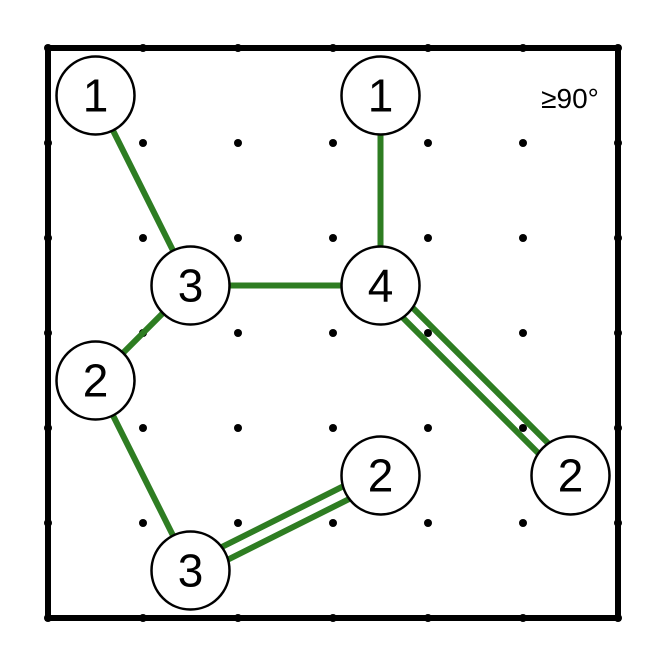 The height and width of the screenshot is (665, 665). I want to click on island: 4, so click(380, 285).